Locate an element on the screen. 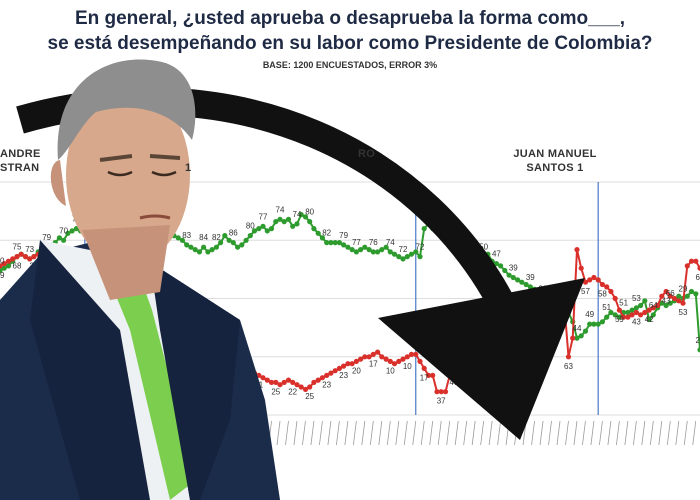  eyebrow-right is located at coordinates (165, 157).